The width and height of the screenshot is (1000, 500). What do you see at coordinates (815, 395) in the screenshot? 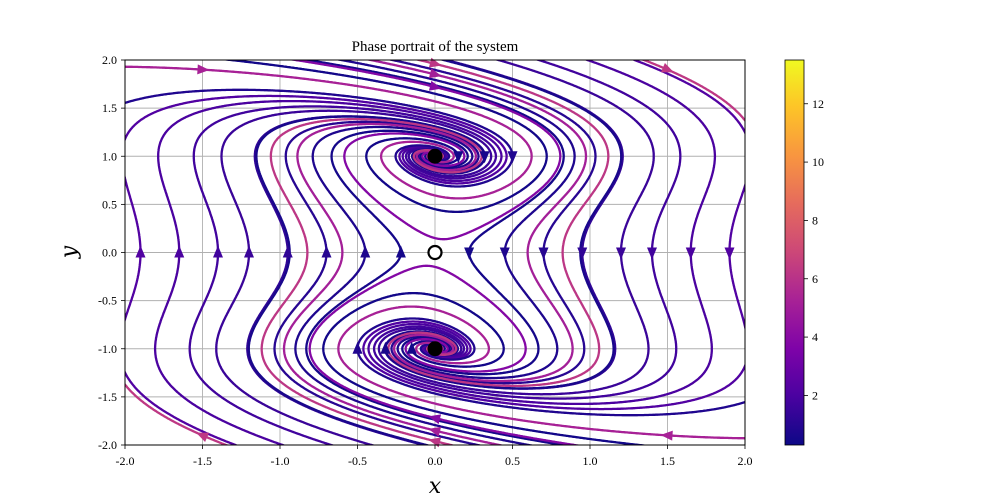
I see `colorbar-tick-label: 2` at bounding box center [815, 395].